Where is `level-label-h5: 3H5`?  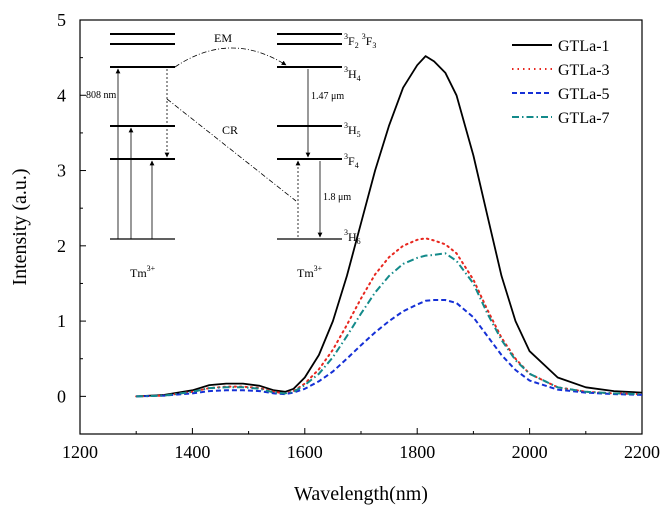 level-label-h5: 3H5 is located at coordinates (352, 130).